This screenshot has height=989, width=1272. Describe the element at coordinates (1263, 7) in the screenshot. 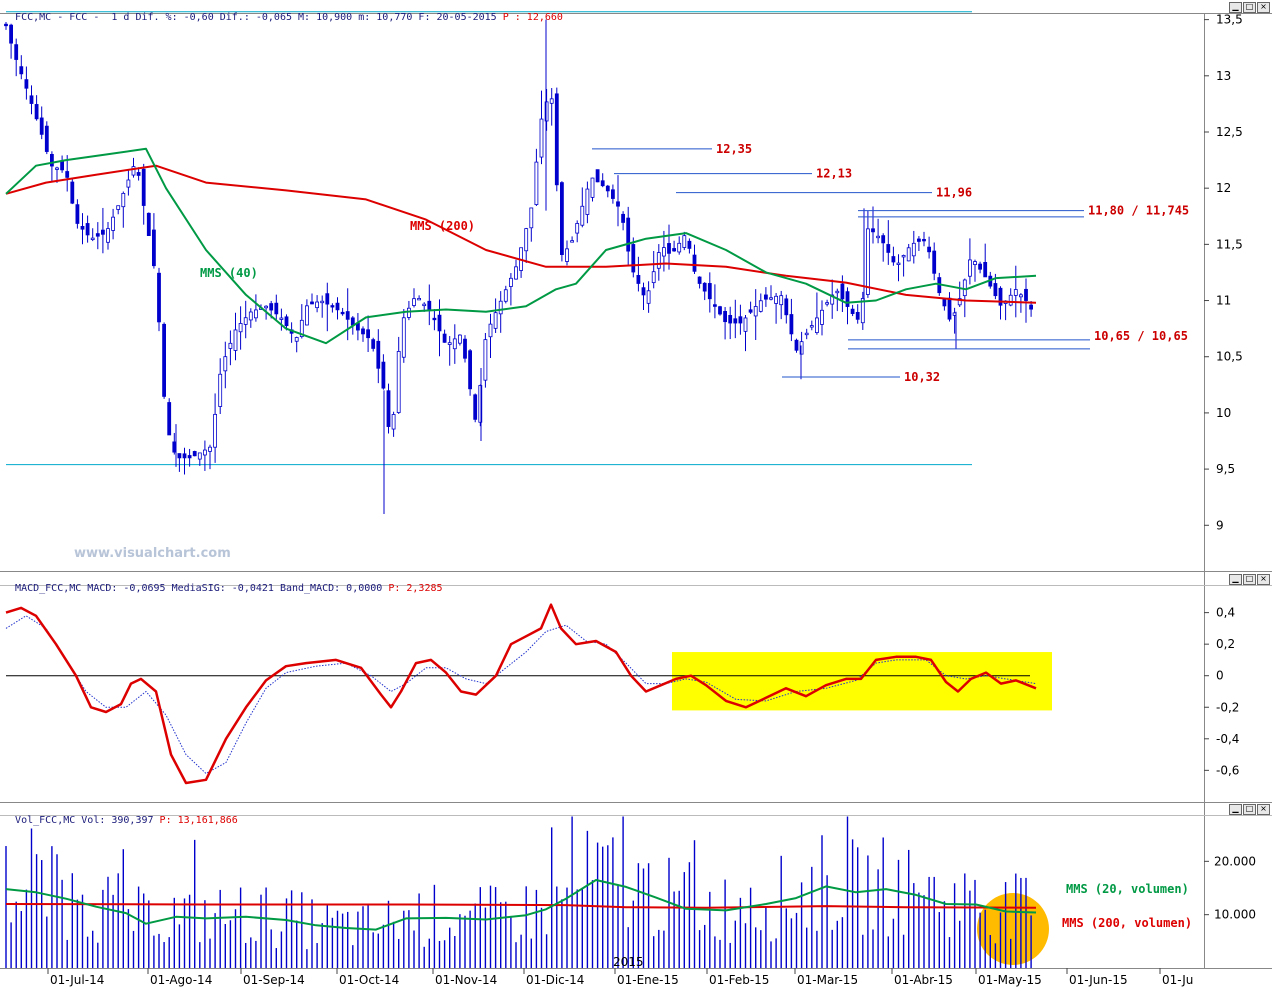

I see `close-price-panel-button: ×` at that location.